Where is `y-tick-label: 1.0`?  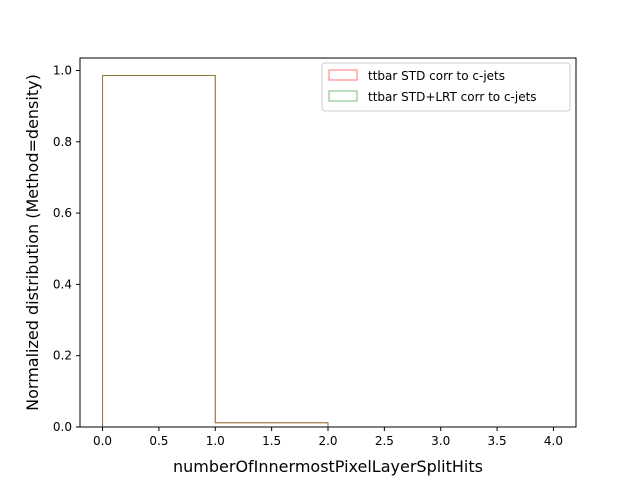
y-tick-label: 1.0 is located at coordinates (62, 70).